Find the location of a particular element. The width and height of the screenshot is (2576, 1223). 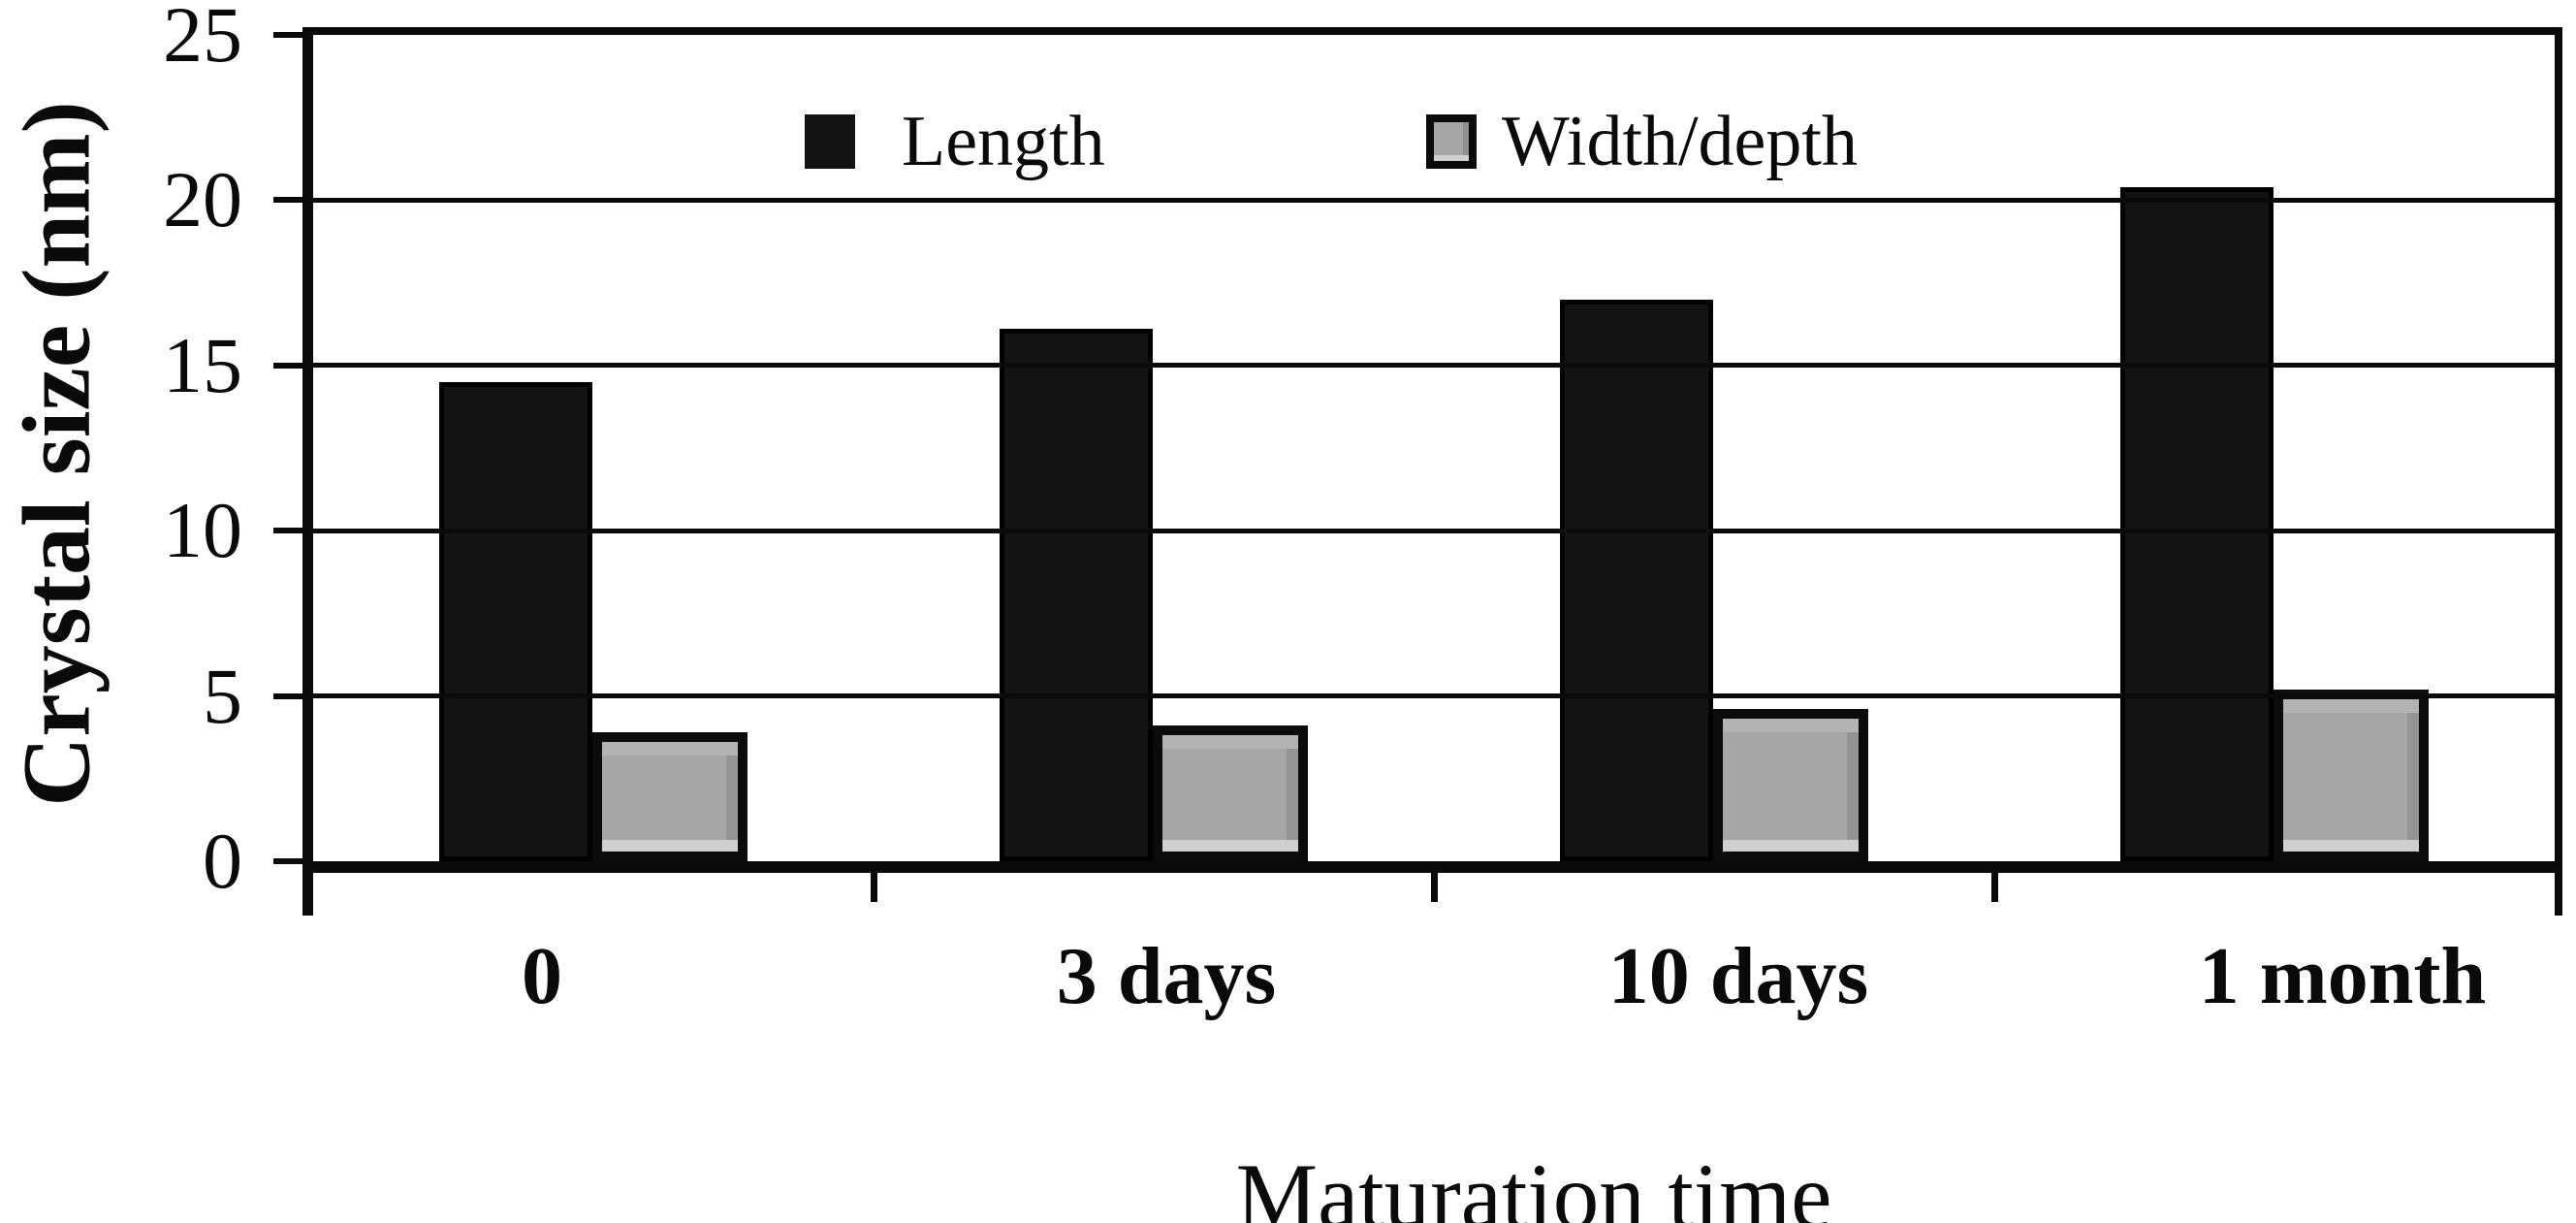

legend-label-widthdepth: Width/depth is located at coordinates (1680, 141).